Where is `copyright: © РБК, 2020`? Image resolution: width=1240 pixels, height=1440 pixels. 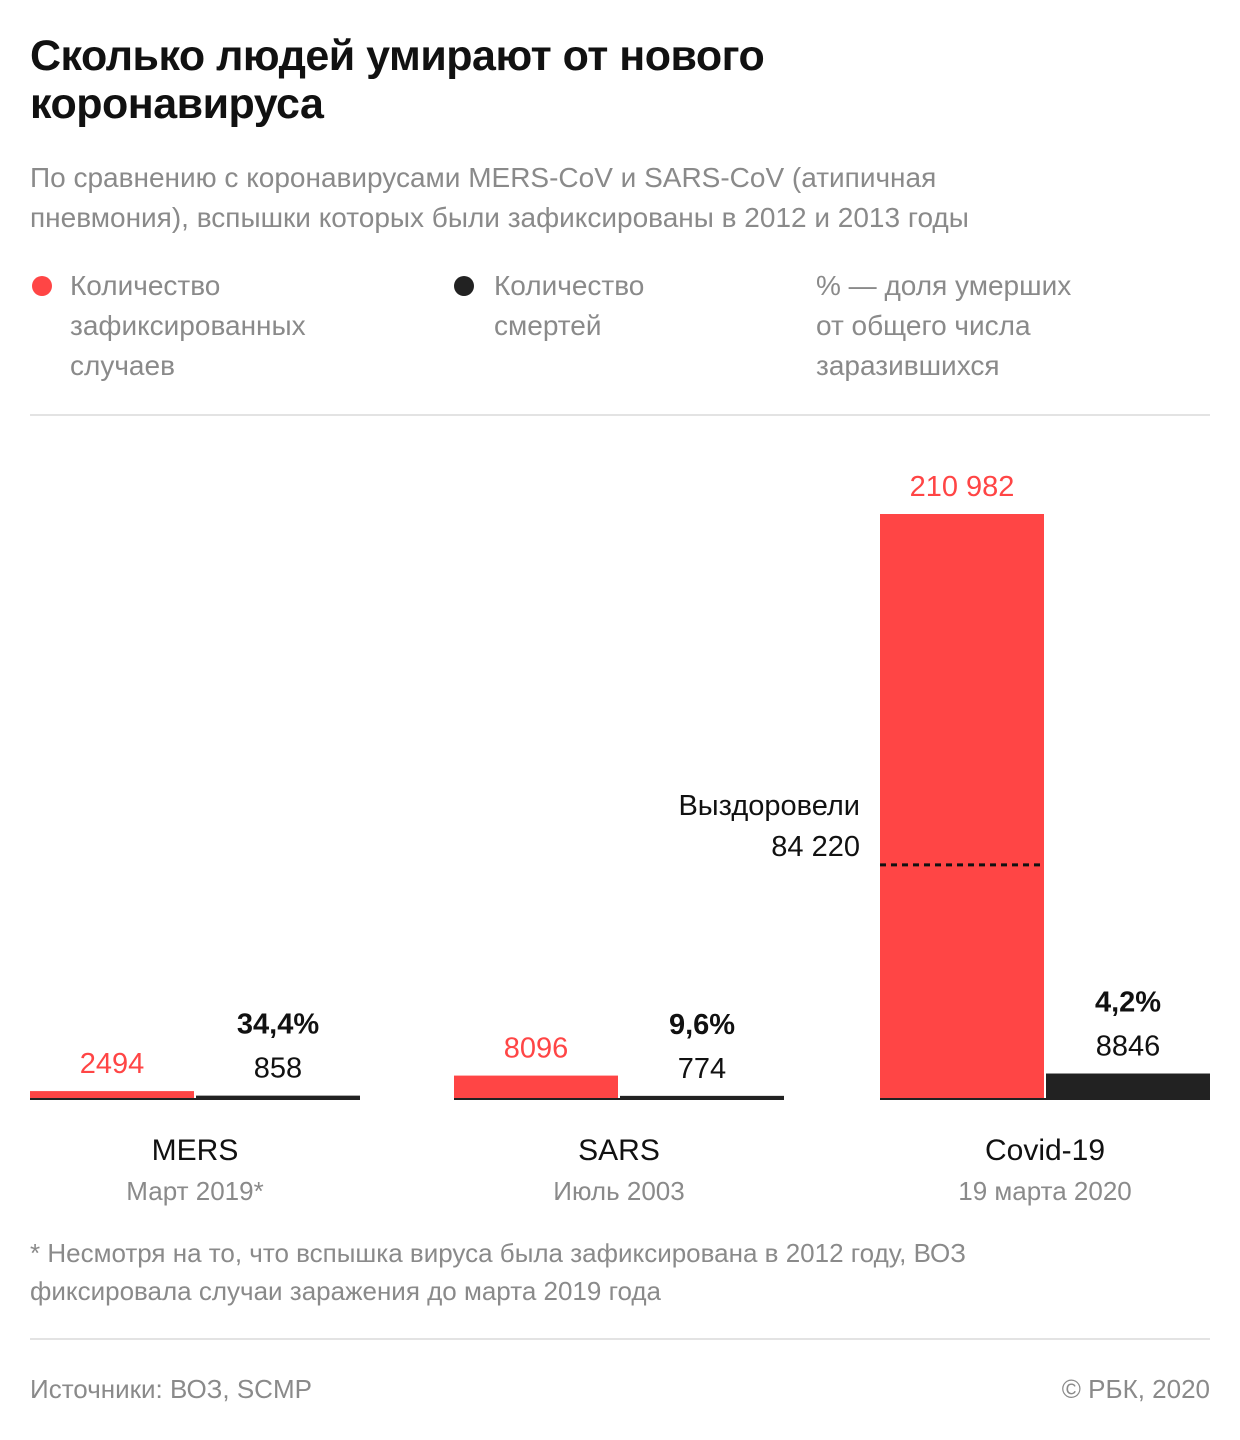
copyright: © РБК, 2020 is located at coordinates (1135, 1389).